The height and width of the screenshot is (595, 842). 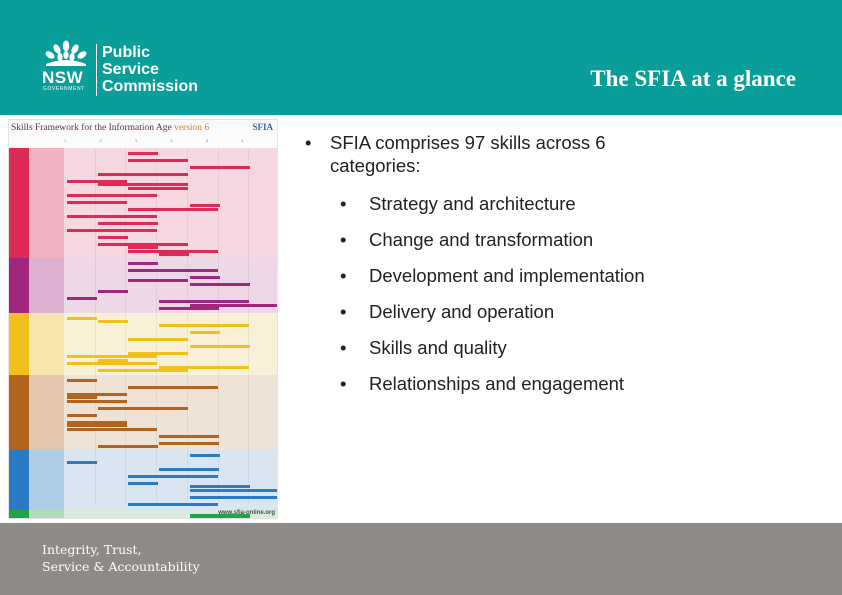 I want to click on category-label: Skills and quality, so click(x=438, y=347).